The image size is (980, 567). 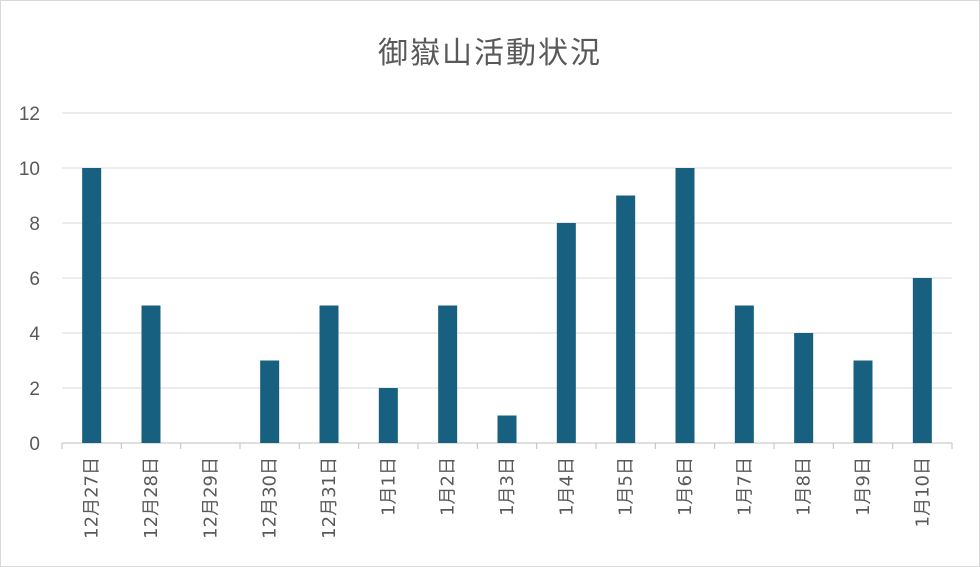 What do you see at coordinates (34, 279) in the screenshot?
I see `y-tick-label: 6` at bounding box center [34, 279].